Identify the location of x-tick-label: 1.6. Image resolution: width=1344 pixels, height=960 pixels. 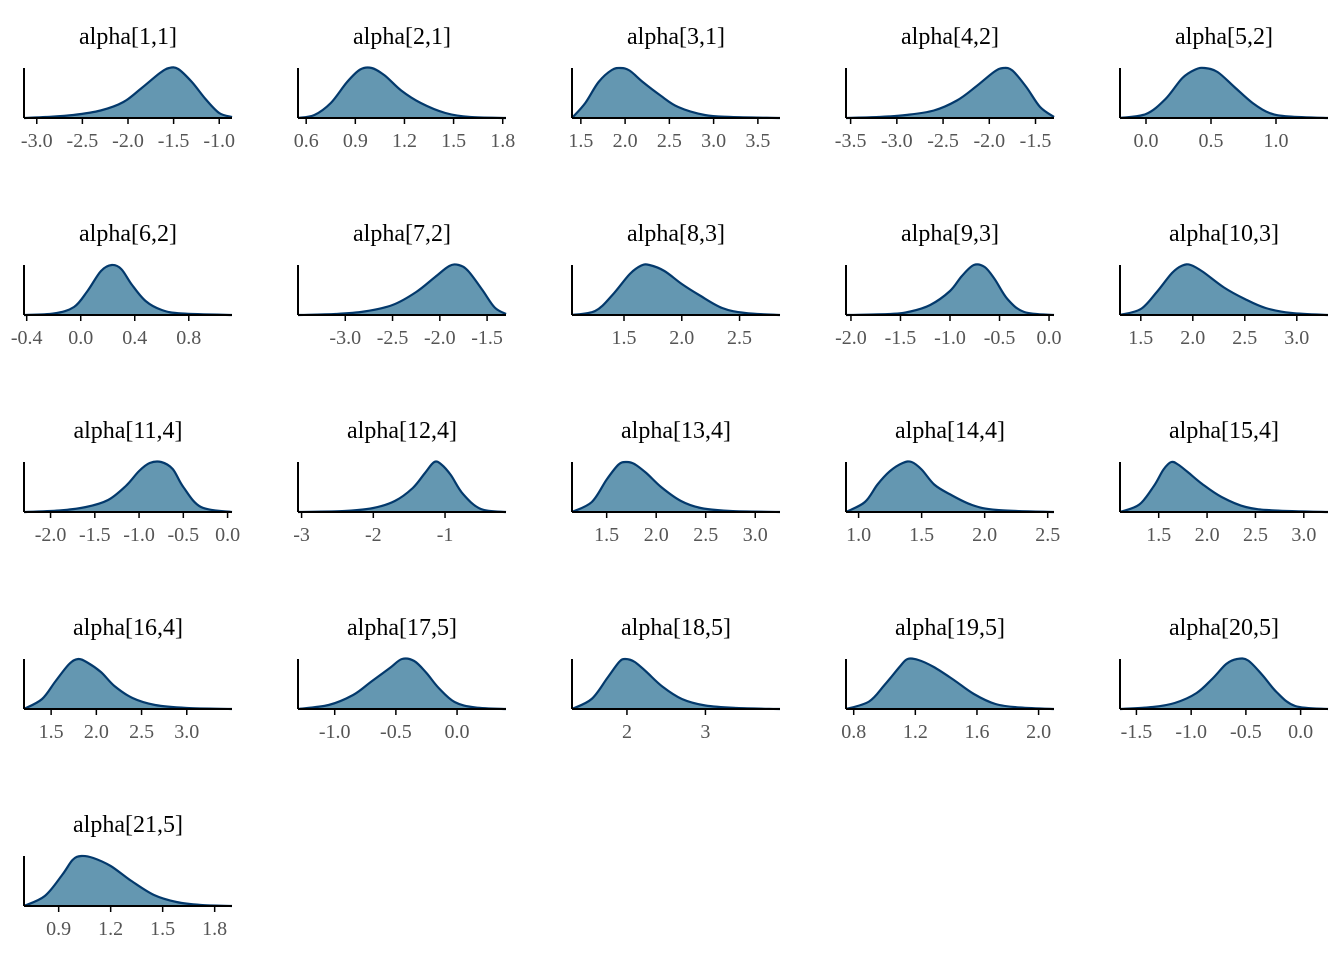
(976, 732).